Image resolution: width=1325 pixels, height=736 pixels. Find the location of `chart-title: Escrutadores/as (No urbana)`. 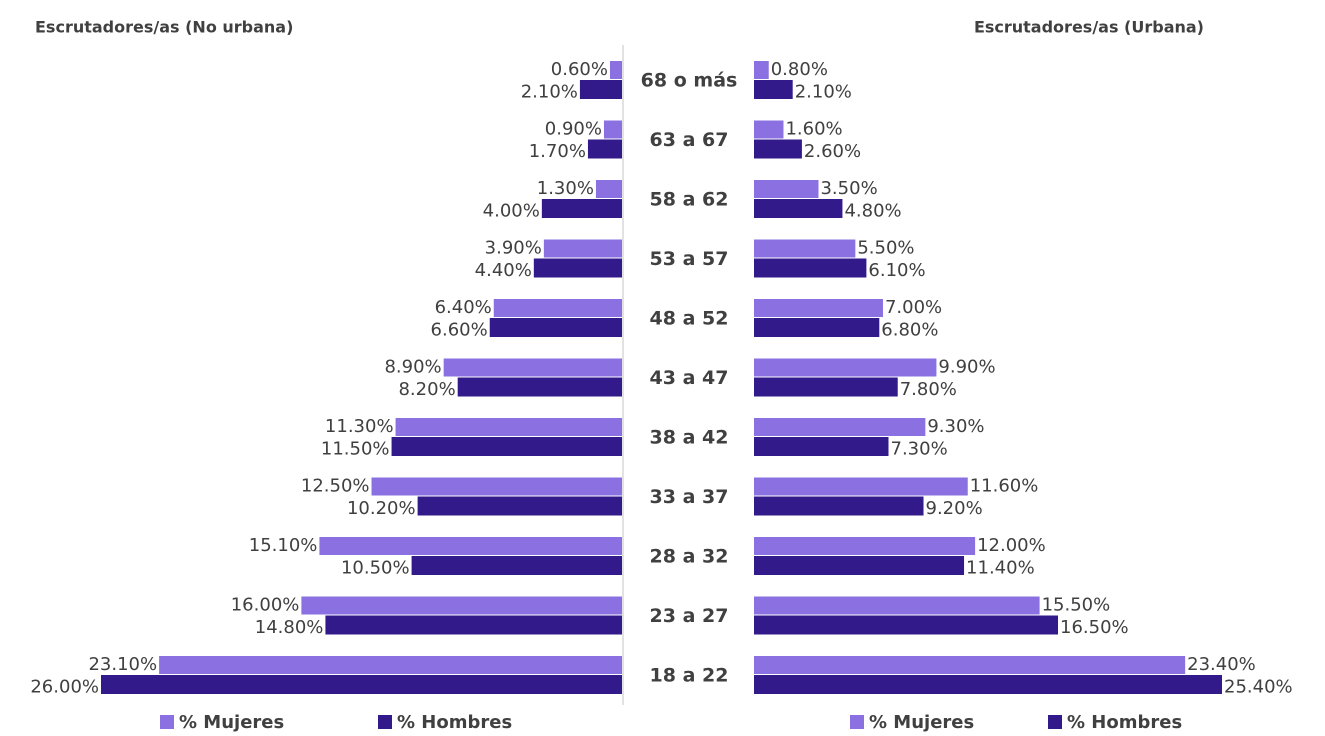

chart-title: Escrutadores/as (No urbana) is located at coordinates (164, 27).